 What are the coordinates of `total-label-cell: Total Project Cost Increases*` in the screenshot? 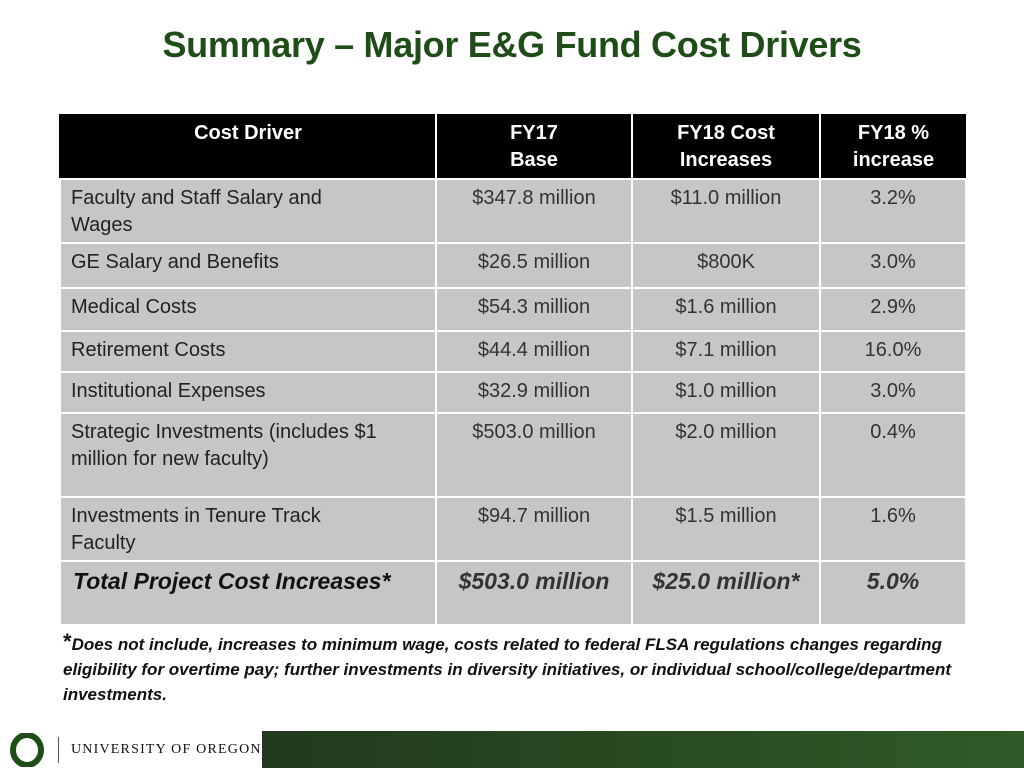 It's located at (248, 593).